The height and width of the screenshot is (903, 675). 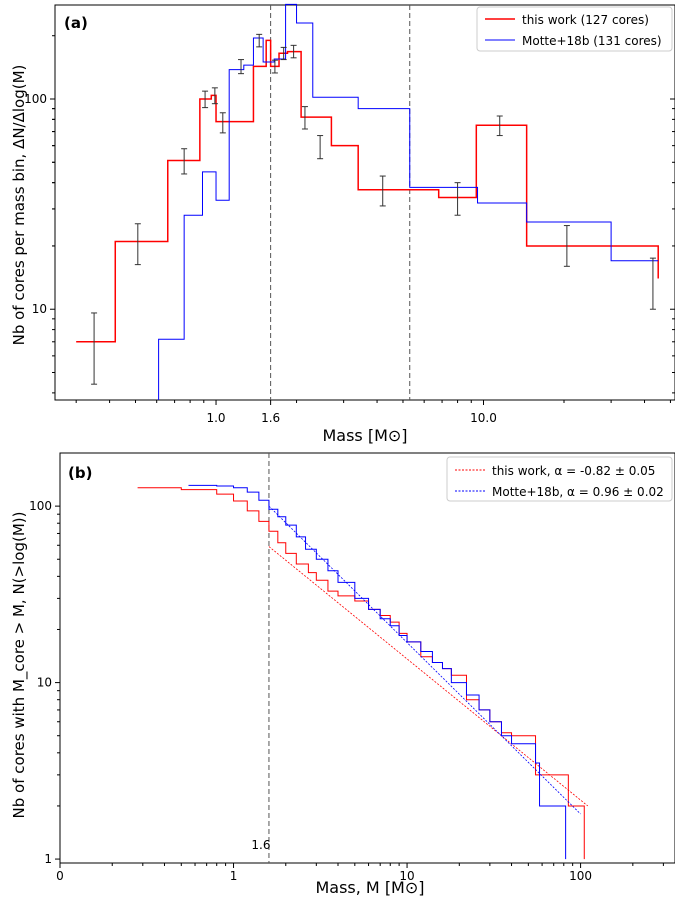 What do you see at coordinates (573, 471) in the screenshot?
I see `legend-label-this-work: this work, α = -0.82 ± 0.05` at bounding box center [573, 471].